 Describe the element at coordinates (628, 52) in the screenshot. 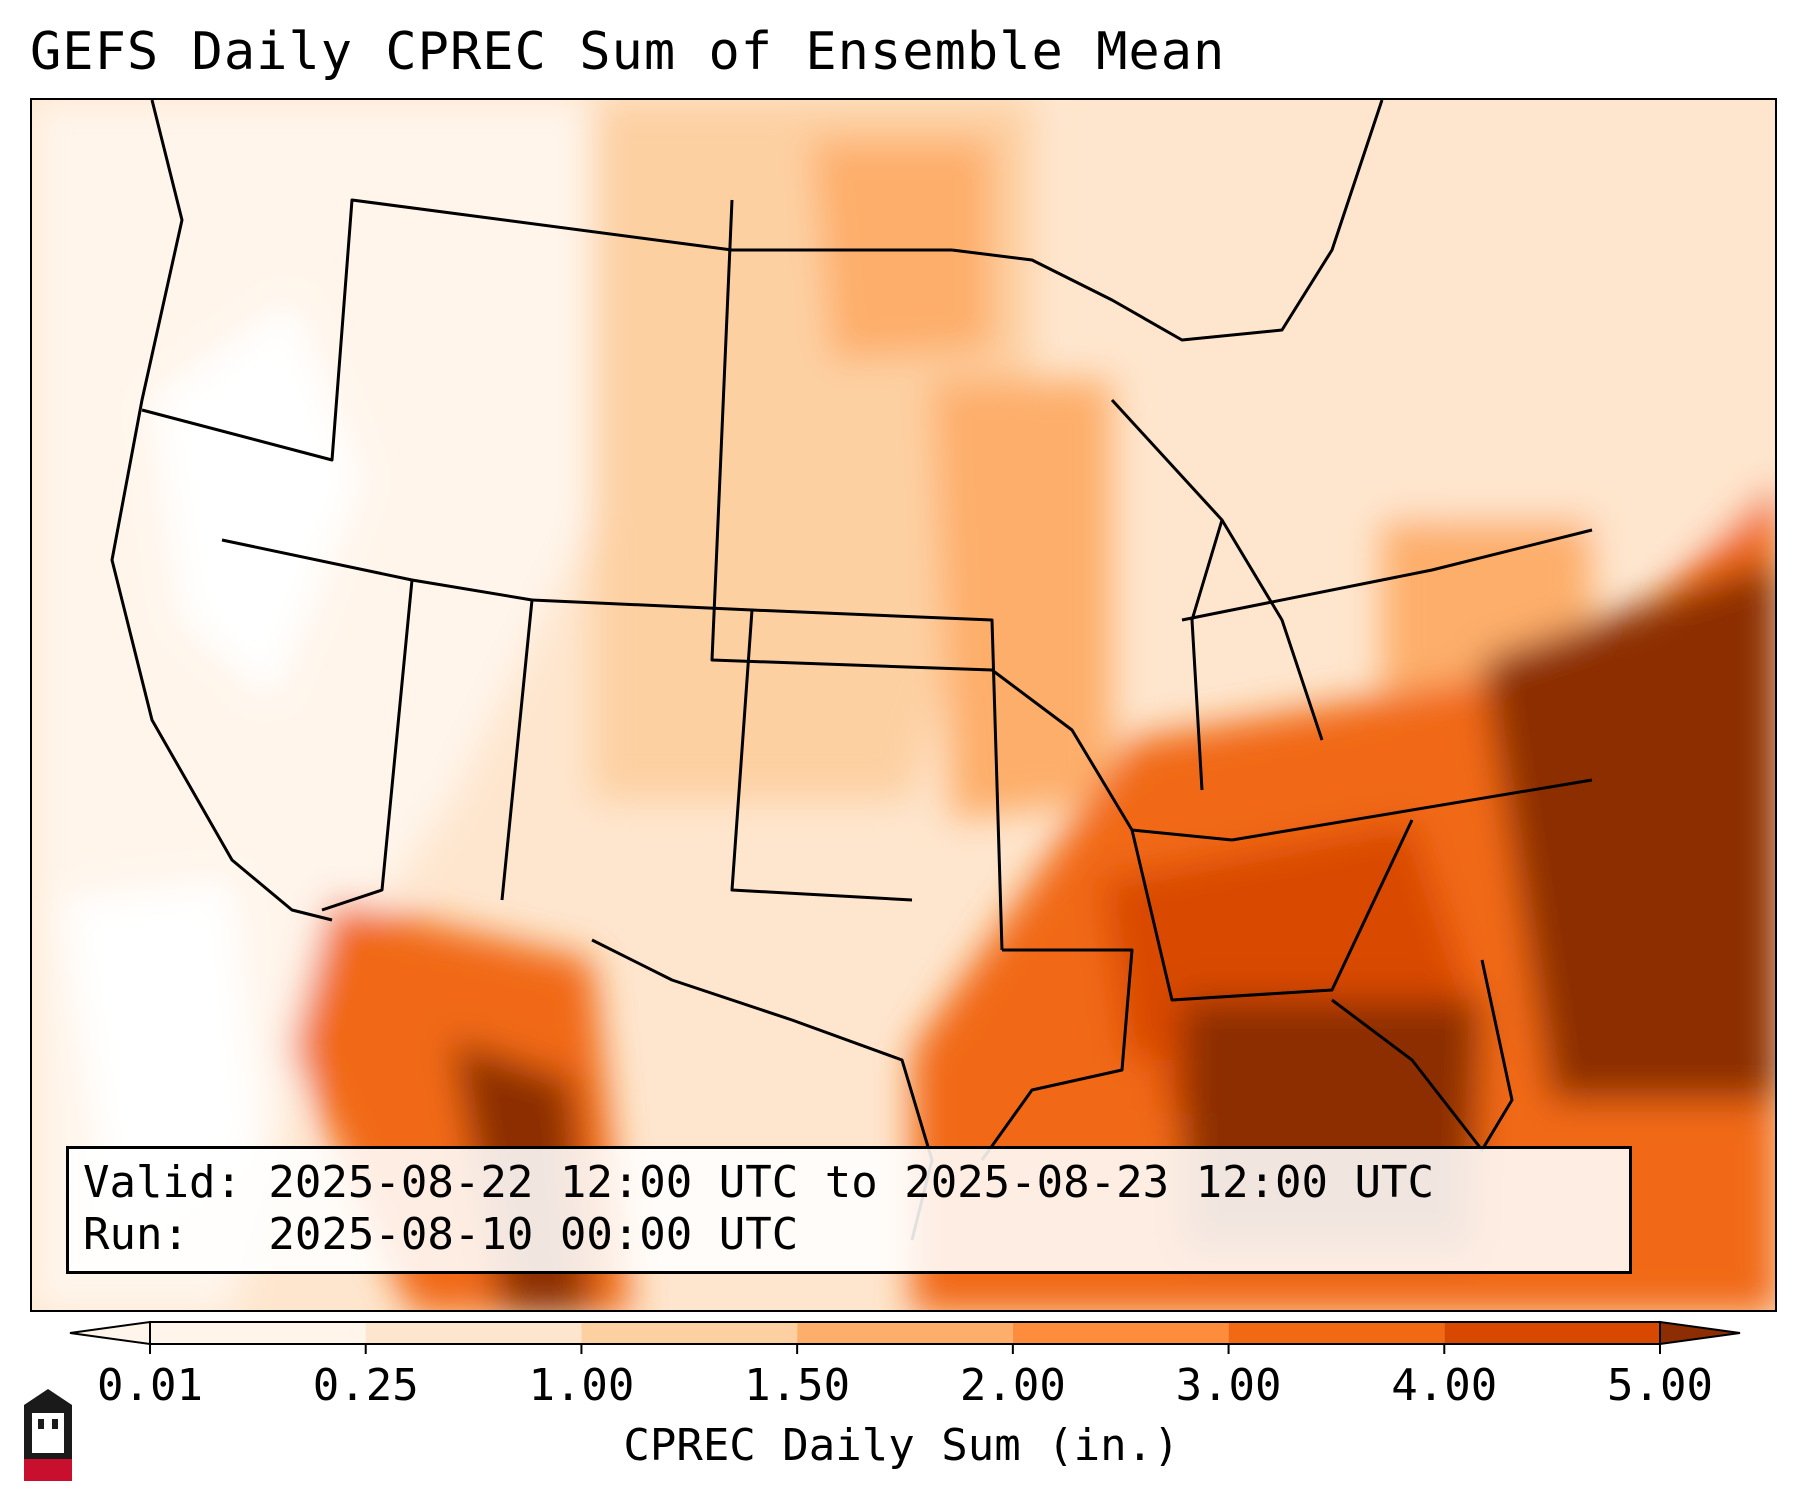

I see `map-title: GEFS Daily CPREC Sum of Ensemble Mean` at that location.